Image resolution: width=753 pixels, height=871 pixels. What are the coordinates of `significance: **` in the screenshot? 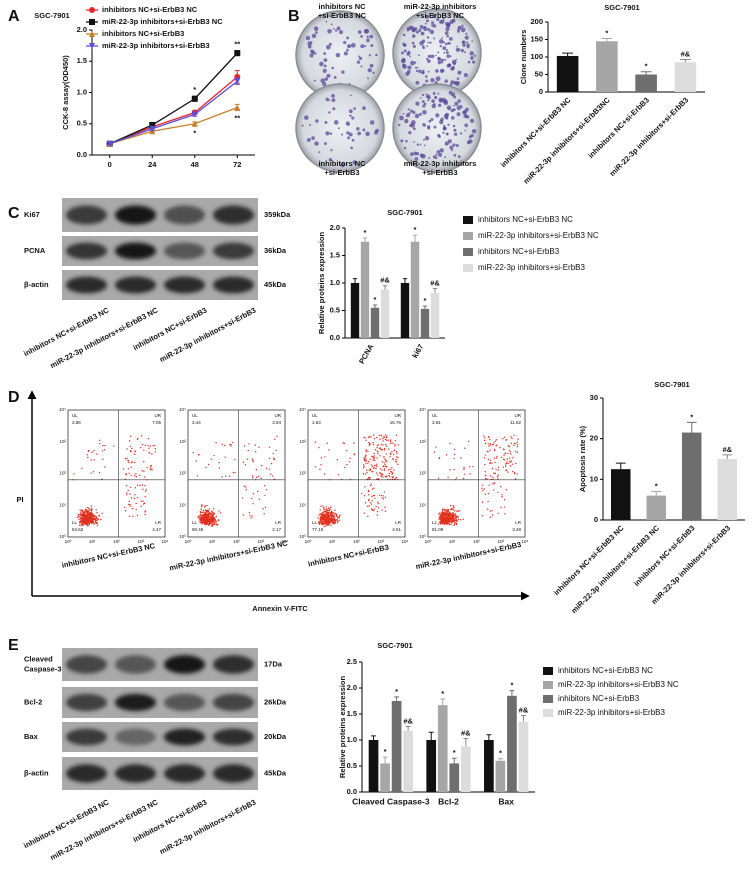 It's located at (237, 118).